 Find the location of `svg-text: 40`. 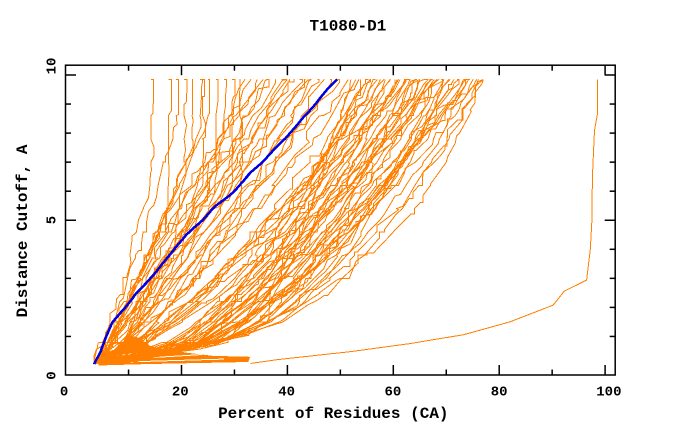

svg-text: 40 is located at coordinates (286, 392).